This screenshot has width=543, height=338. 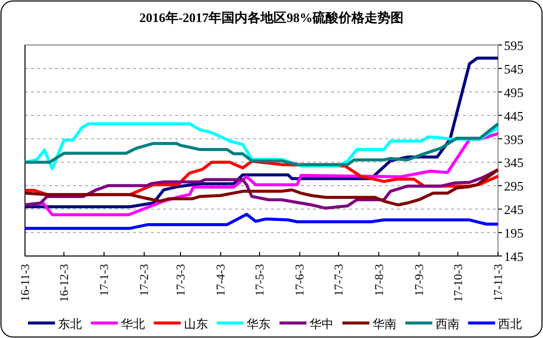 What do you see at coordinates (384, 324) in the screenshot?
I see `legend-label: 华南` at bounding box center [384, 324].